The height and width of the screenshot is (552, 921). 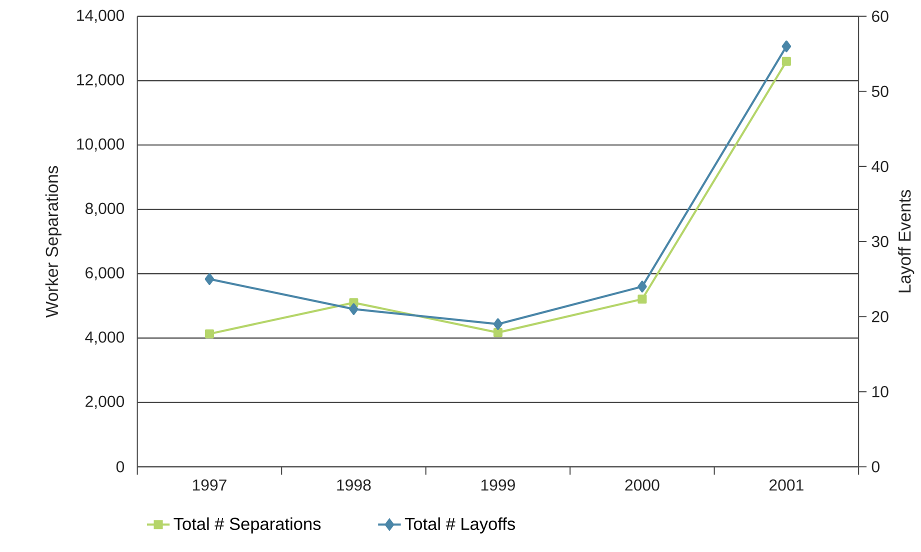 What do you see at coordinates (880, 91) in the screenshot?
I see `y2-tick-label: 50` at bounding box center [880, 91].